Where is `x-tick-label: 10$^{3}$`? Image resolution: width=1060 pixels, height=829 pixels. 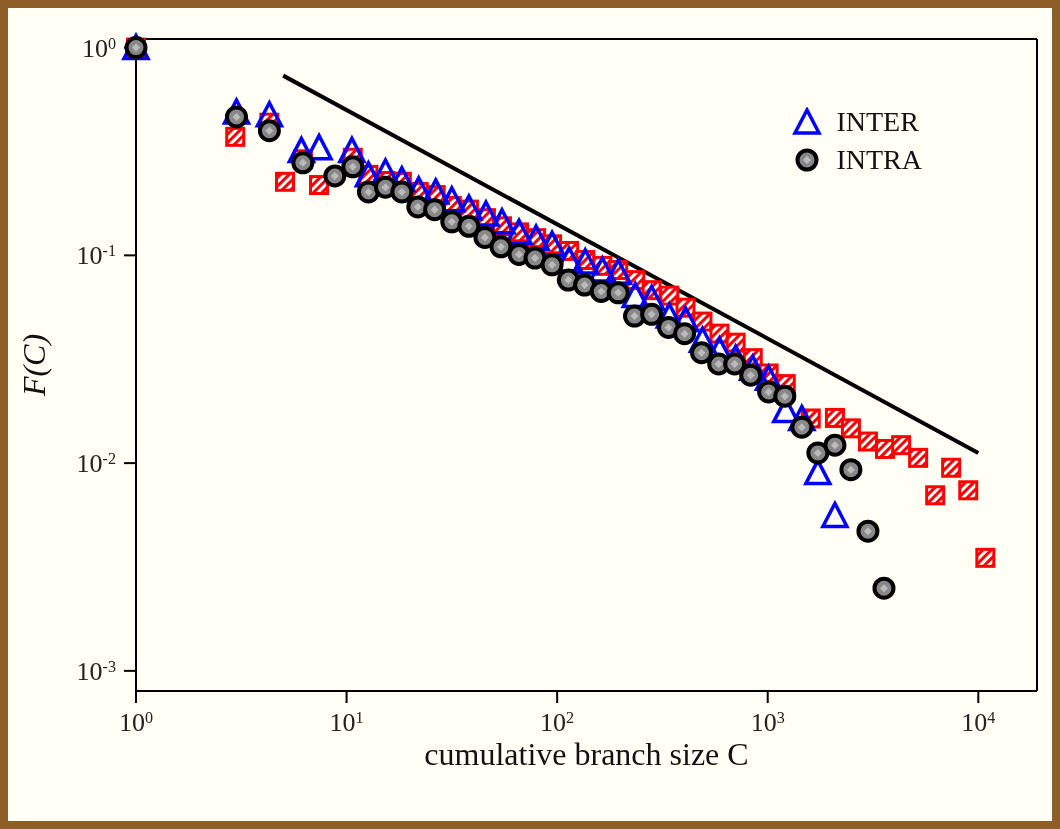
x-tick-label: 10$^{3}$ is located at coordinates (767, 722).